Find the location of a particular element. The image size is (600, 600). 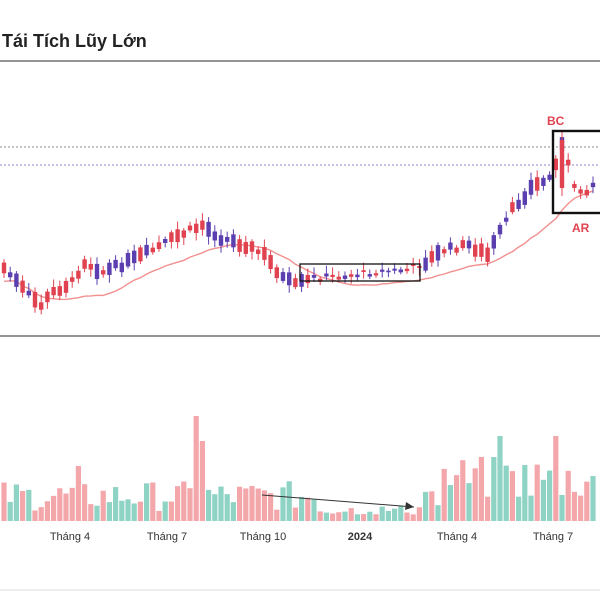

candle-buying-climax is located at coordinates (562, 163).